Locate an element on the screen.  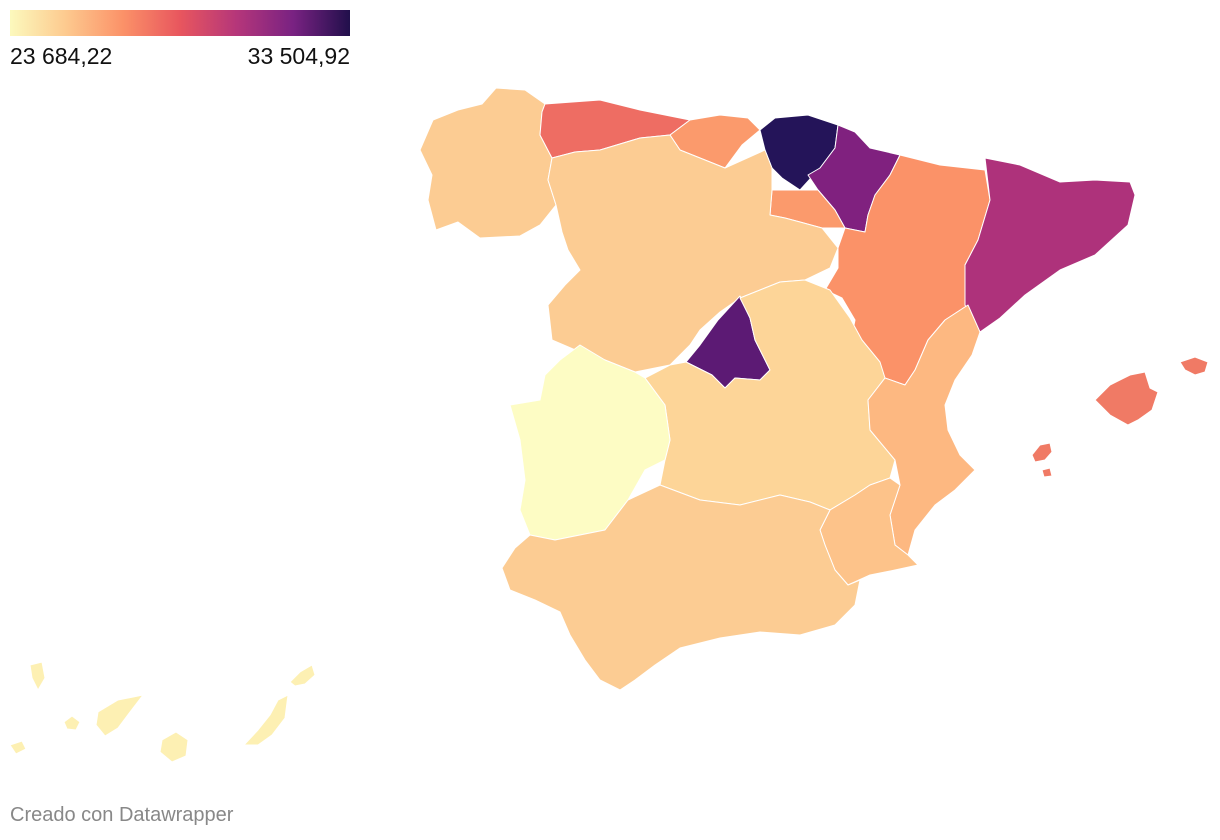
region-canarias-fuerteventura is located at coordinates (266, 720).